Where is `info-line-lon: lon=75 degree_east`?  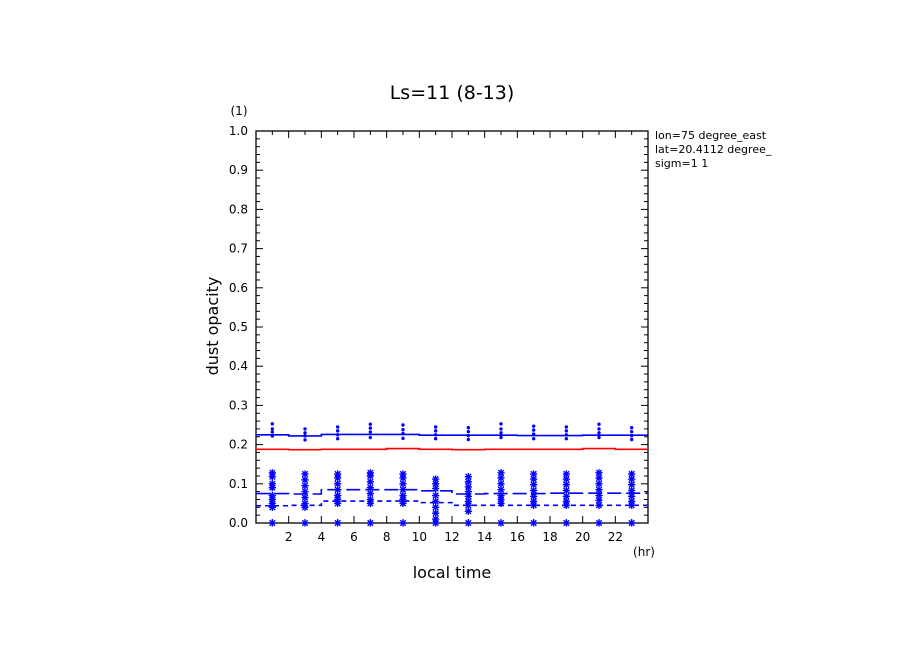
info-line-lon: lon=75 degree_east is located at coordinates (711, 135).